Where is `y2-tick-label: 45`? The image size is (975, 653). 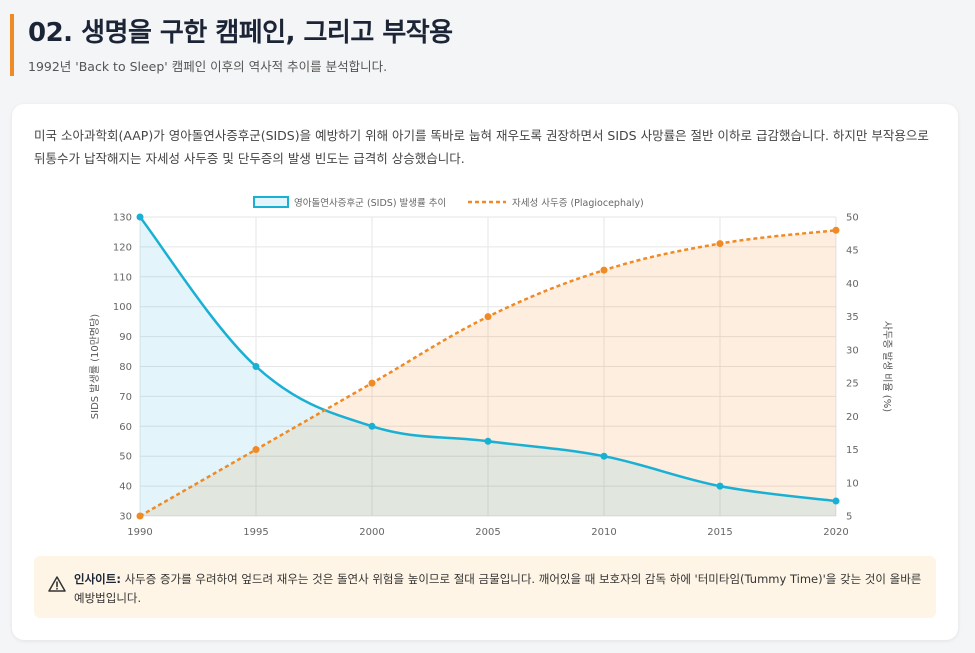 y2-tick-label: 45 is located at coordinates (852, 251).